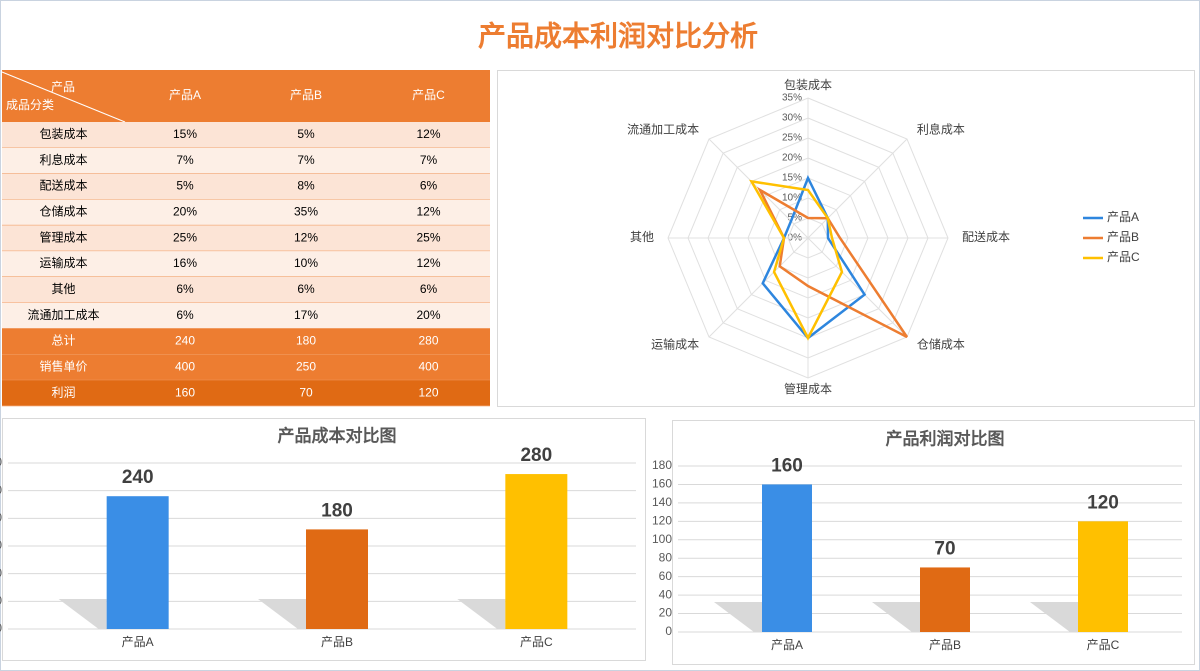 The image size is (1200, 671). I want to click on row-label: 仓储成本, so click(63, 211).